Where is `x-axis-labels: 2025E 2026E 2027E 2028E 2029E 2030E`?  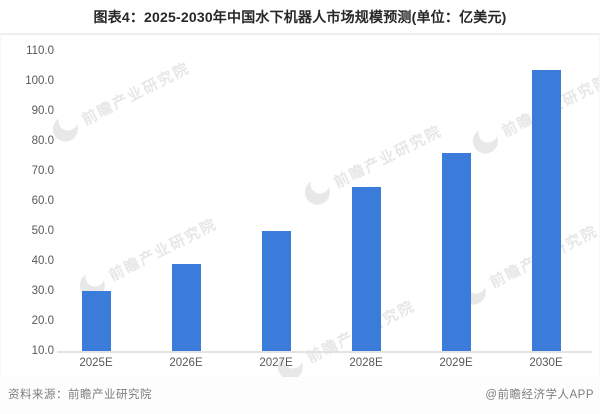
x-axis-labels: 2025E 2026E 2027E 2028E 2029E 2030E is located at coordinates (321, 363).